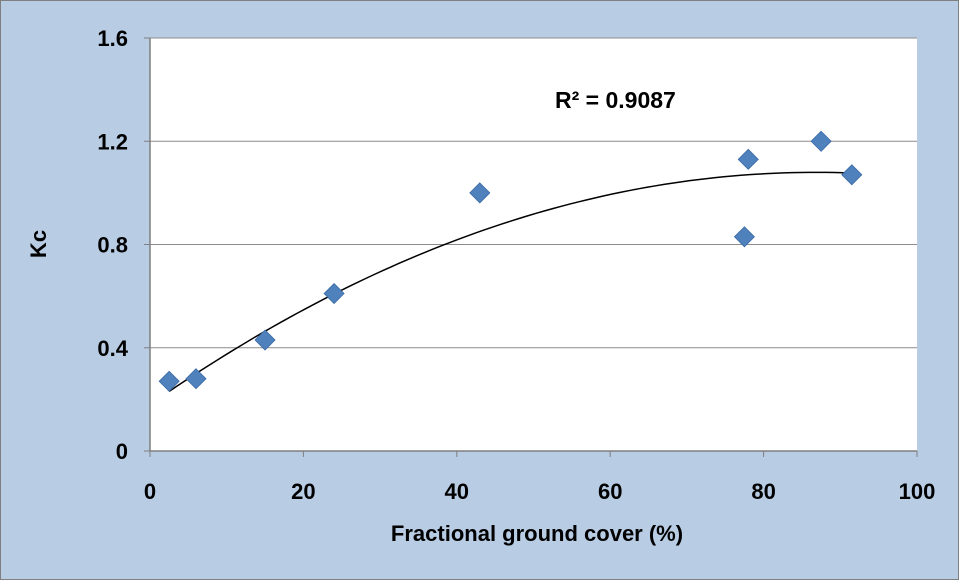 This screenshot has width=959, height=580. What do you see at coordinates (112, 141) in the screenshot?
I see `y-tick-label: 1.2` at bounding box center [112, 141].